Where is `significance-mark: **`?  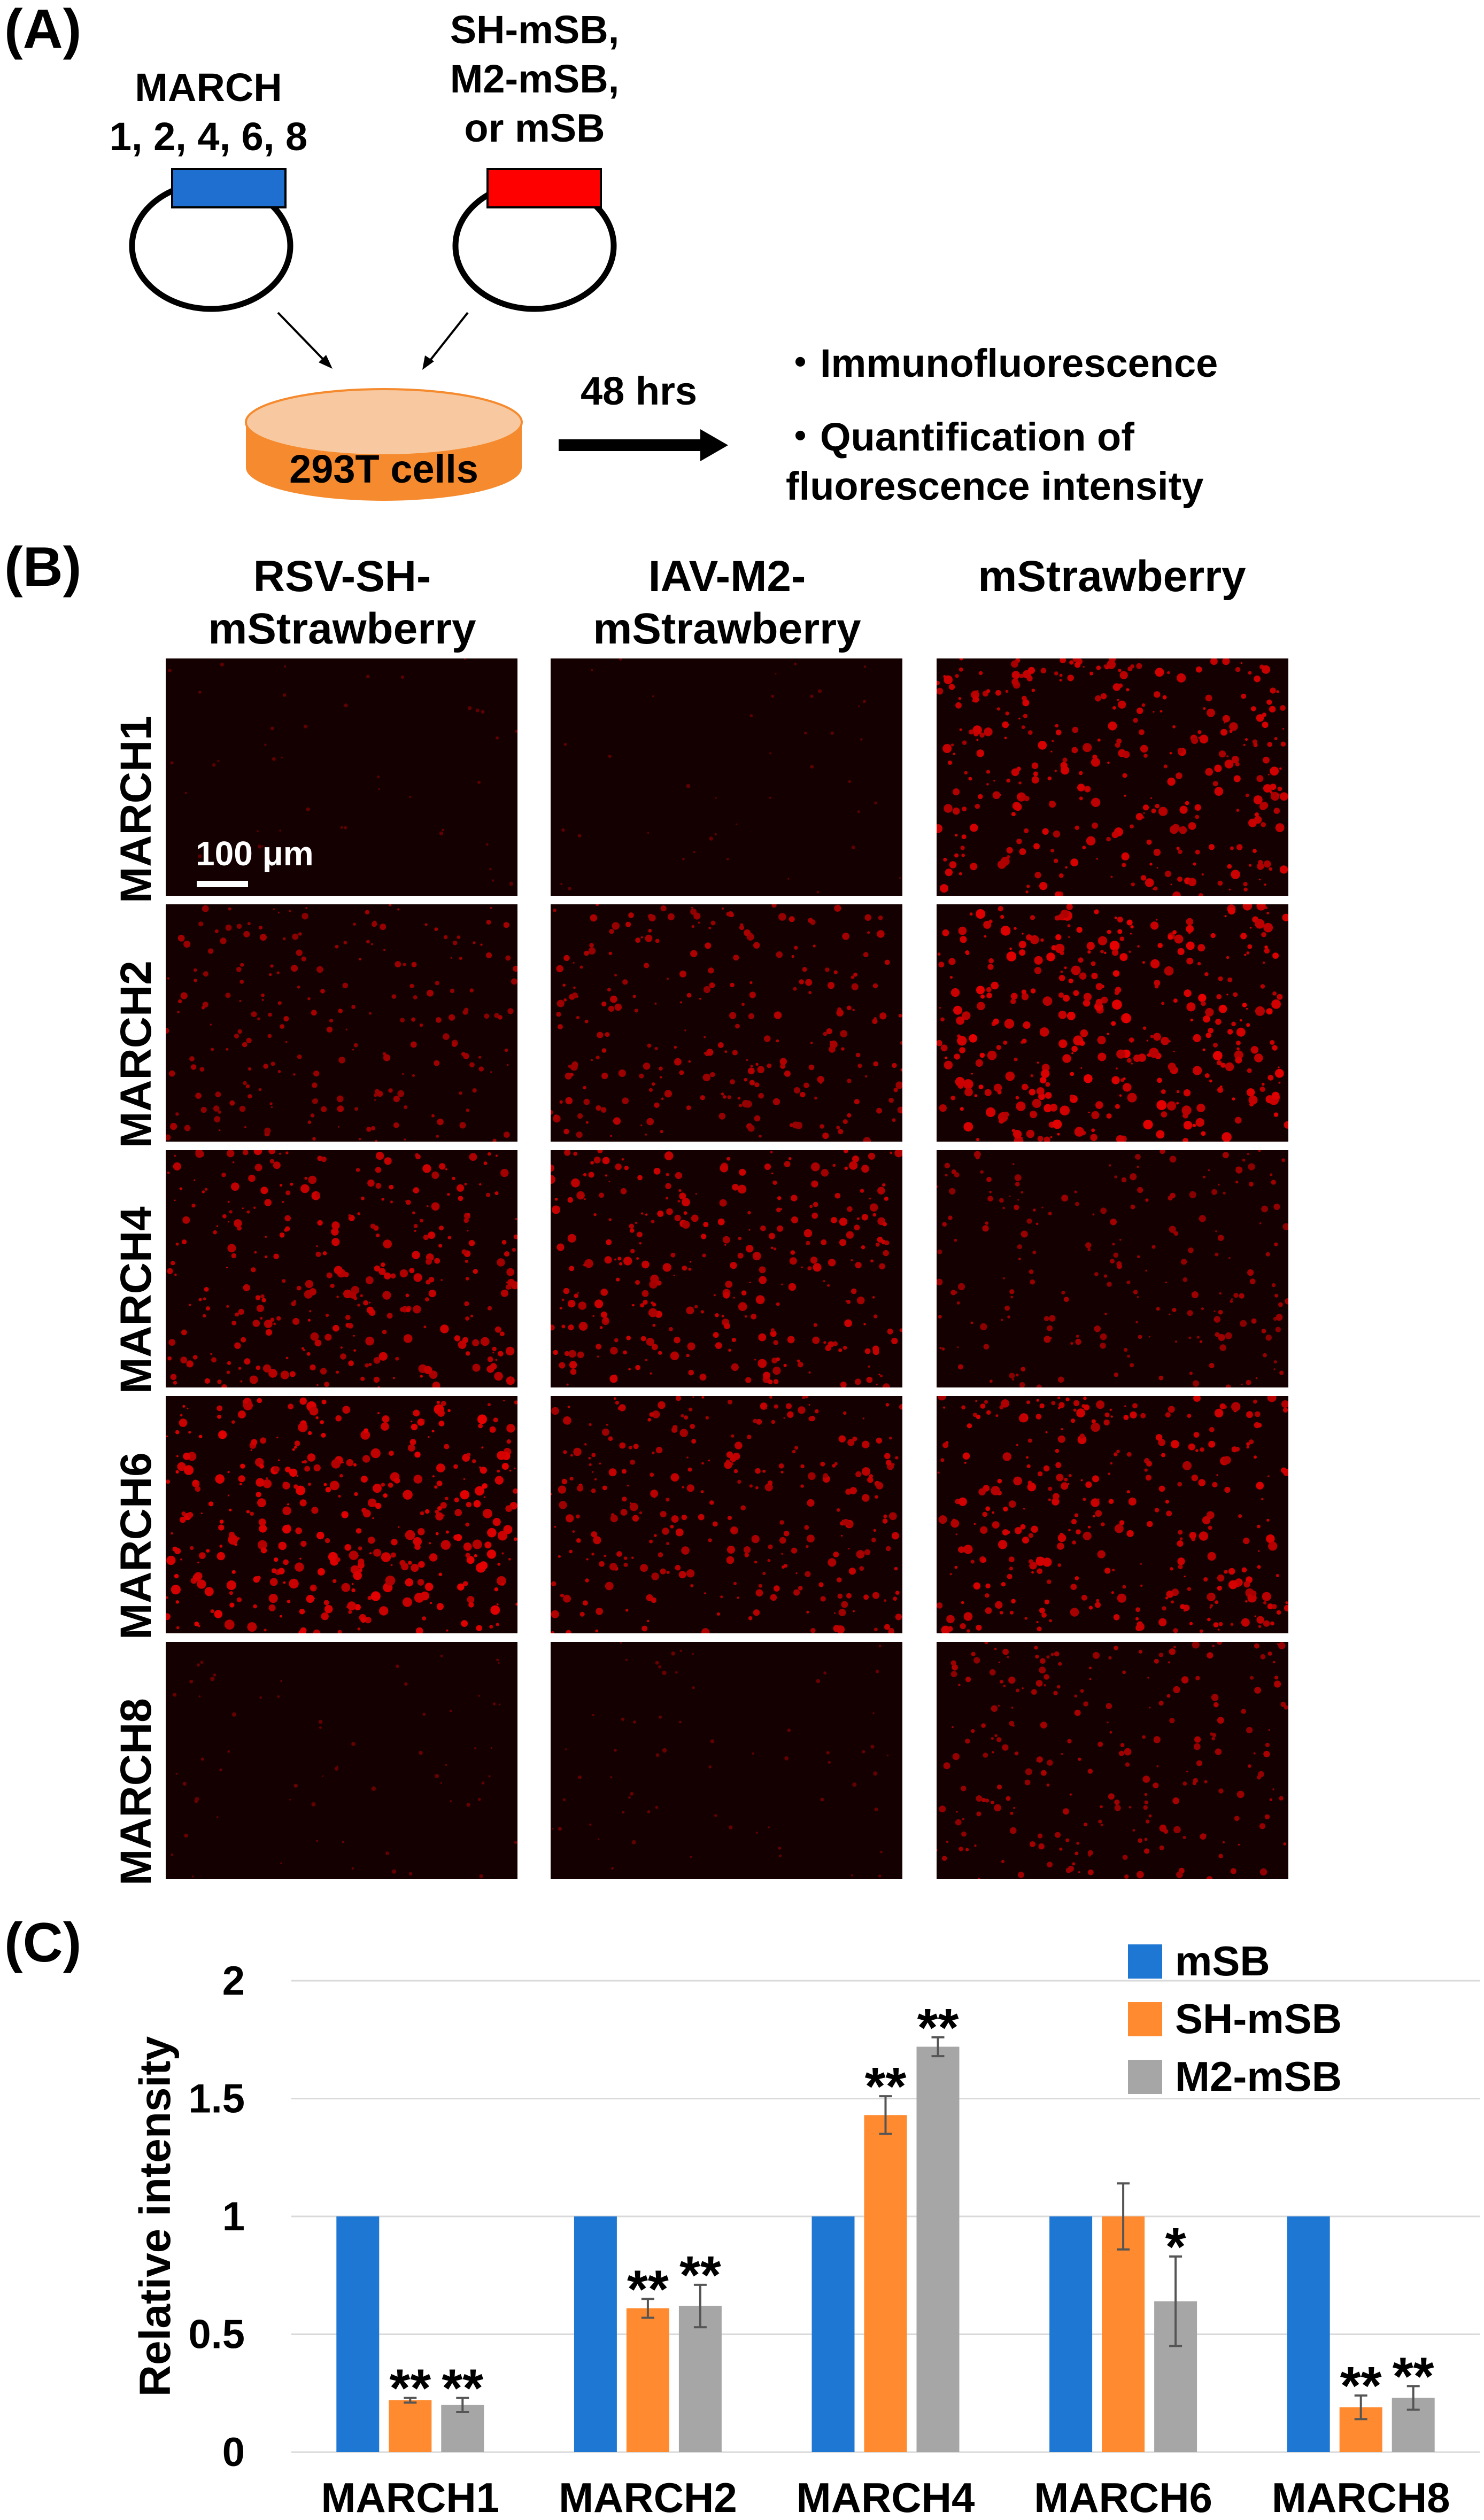 significance-mark: ** is located at coordinates (1361, 2386).